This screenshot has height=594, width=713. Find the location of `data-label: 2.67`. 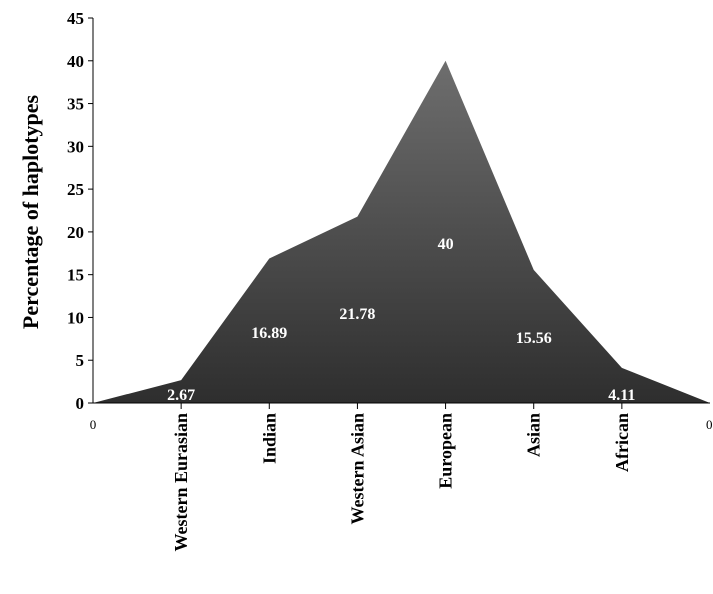

data-label: 2.67 is located at coordinates (181, 395).